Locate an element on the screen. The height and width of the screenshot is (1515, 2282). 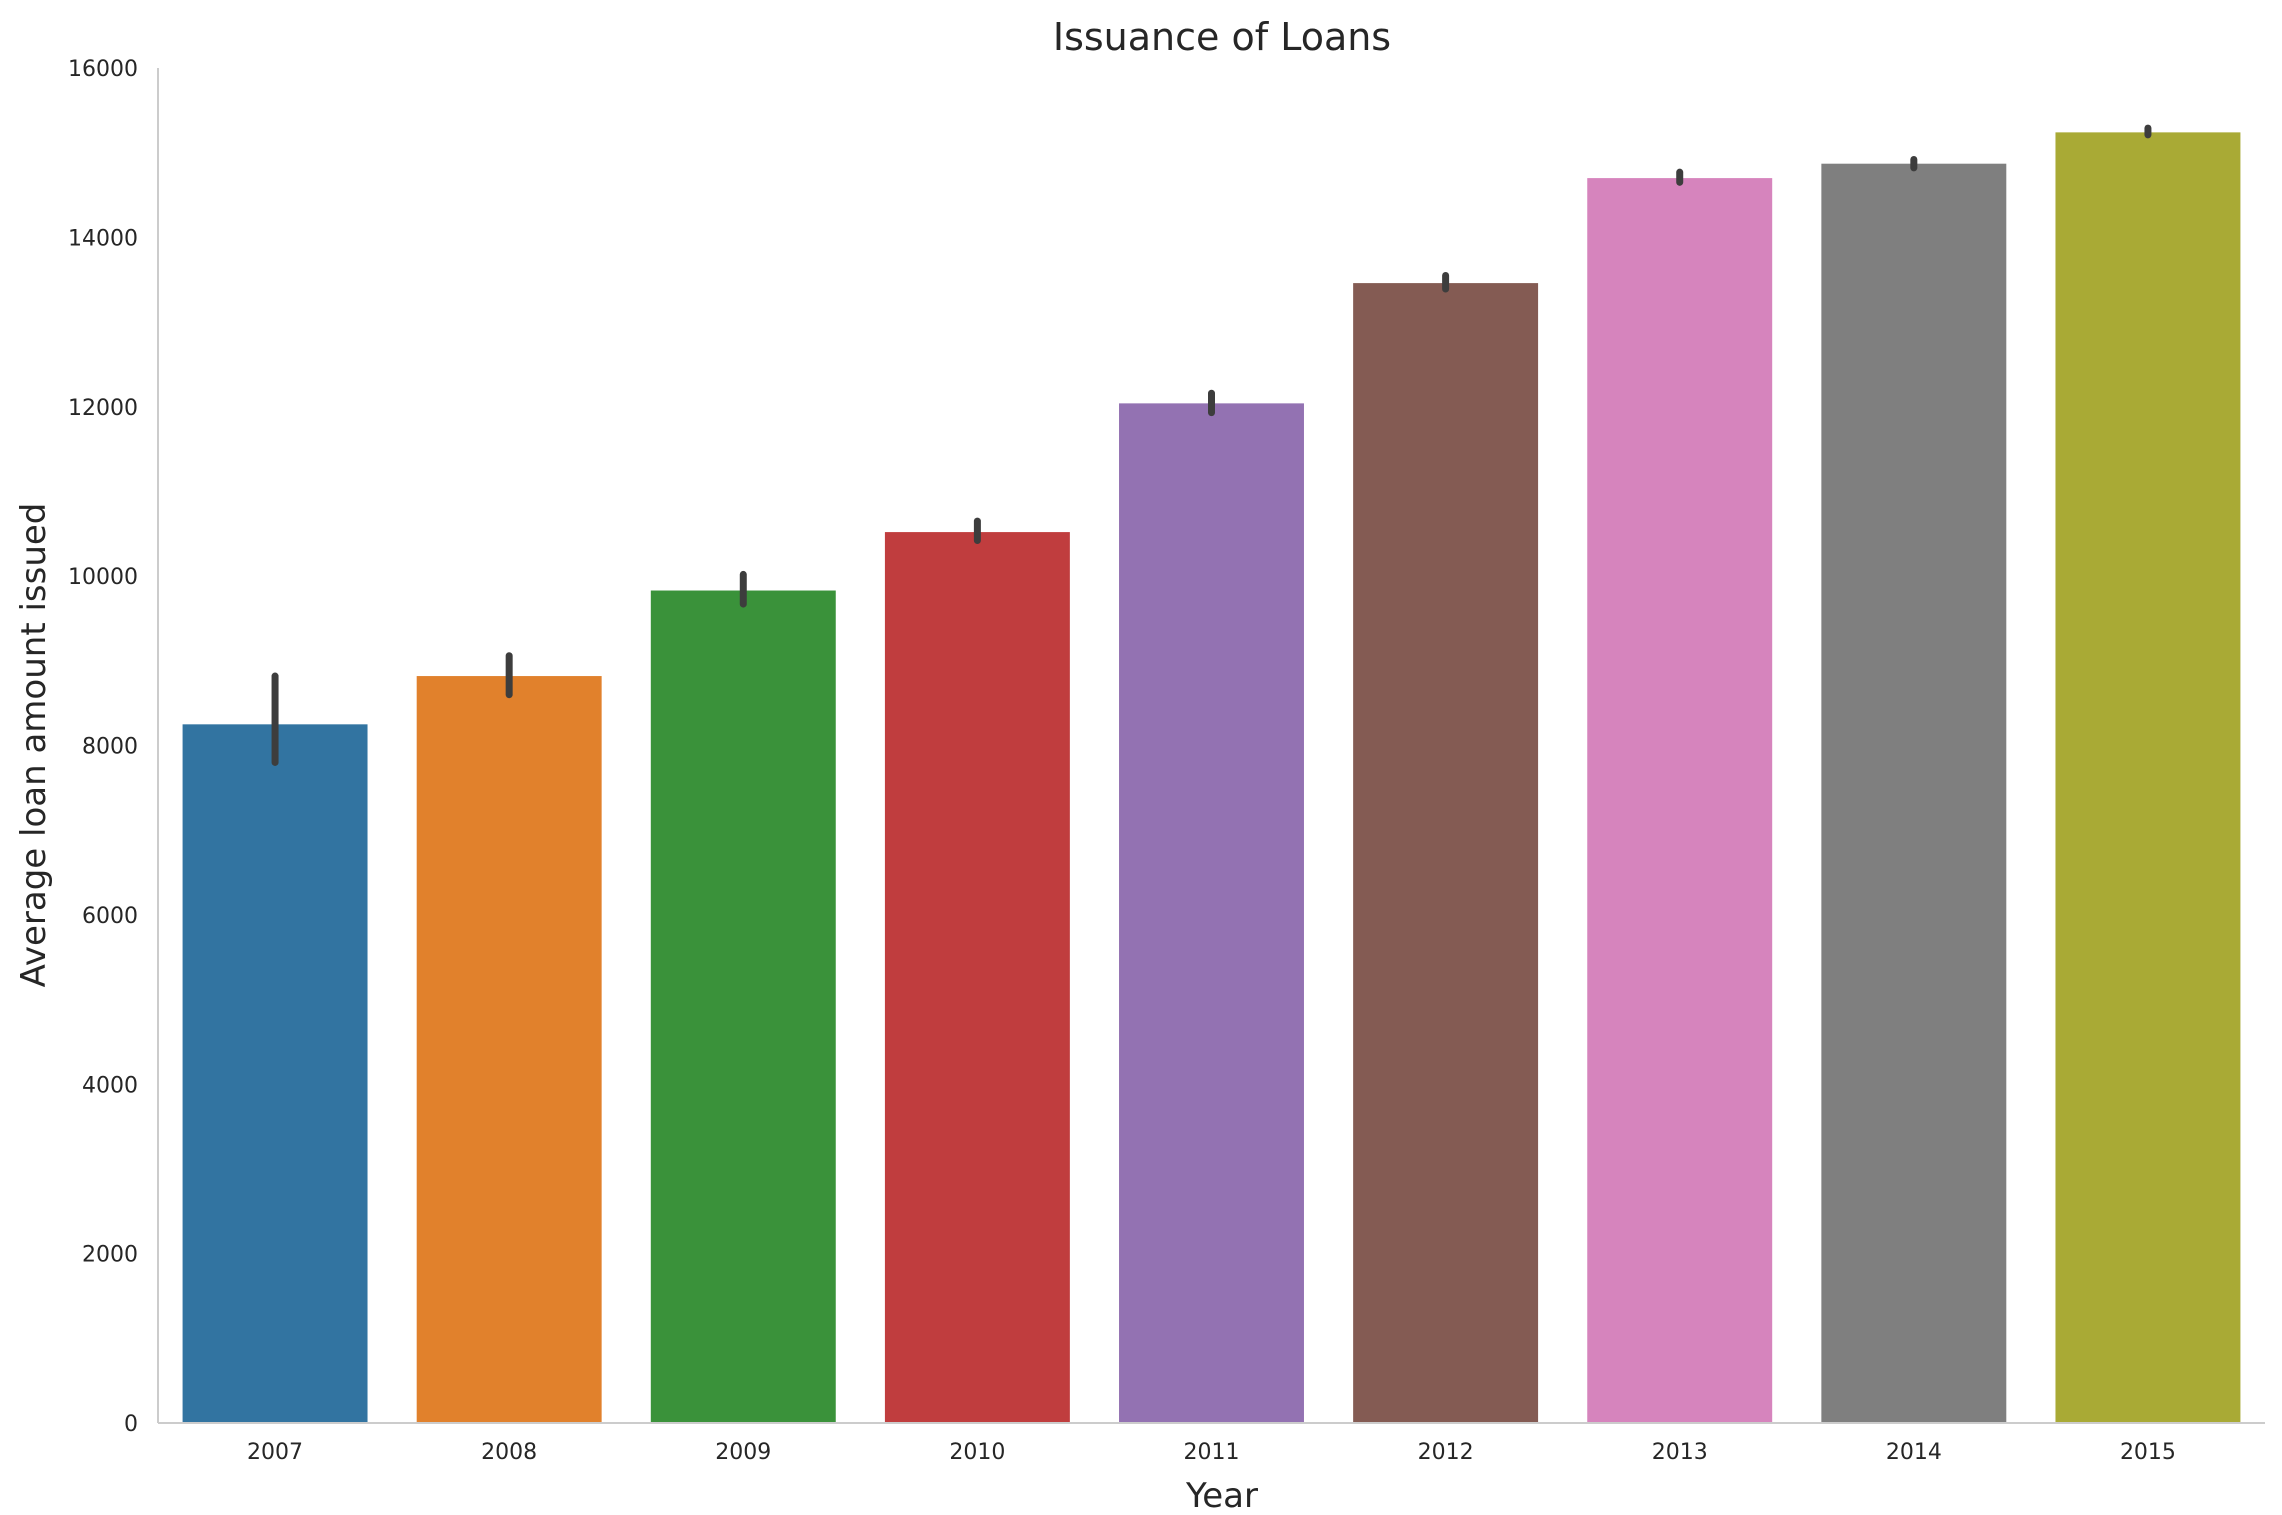
x-tick-label-2008: 2008 is located at coordinates (509, 1452).